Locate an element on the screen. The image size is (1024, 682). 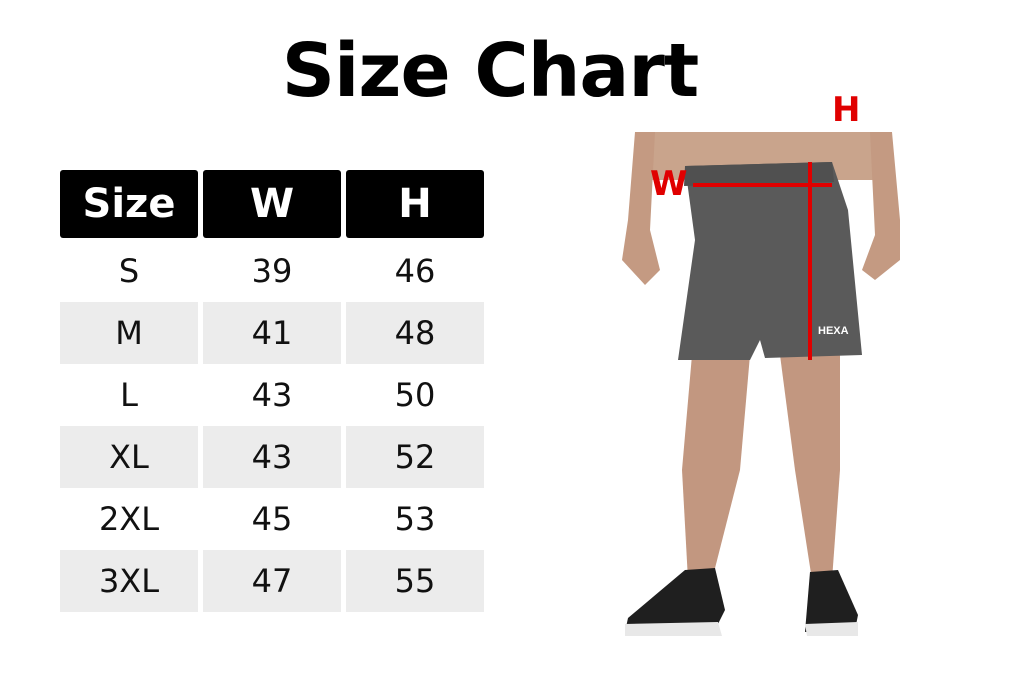
table-row: 2XL 45 53 is located at coordinates (274, 519).